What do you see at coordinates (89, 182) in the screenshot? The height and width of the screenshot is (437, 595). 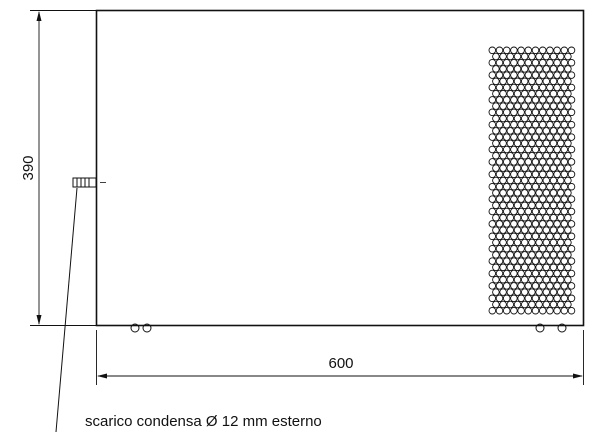 I see `drain-pipe` at bounding box center [89, 182].